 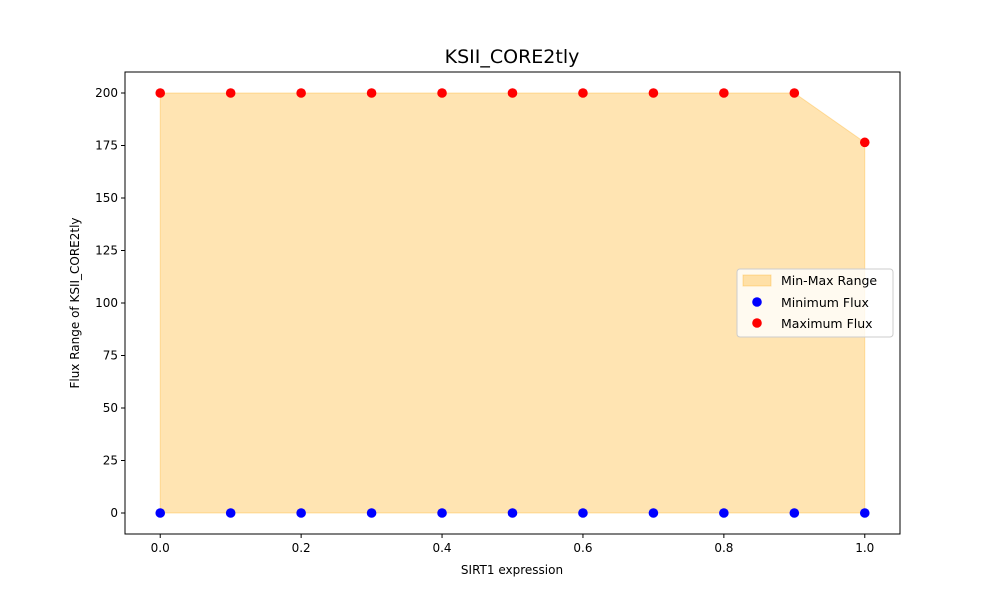 I want to click on legend: Min-Max Range Minimum Flux Maximum Flux, so click(x=815, y=303).